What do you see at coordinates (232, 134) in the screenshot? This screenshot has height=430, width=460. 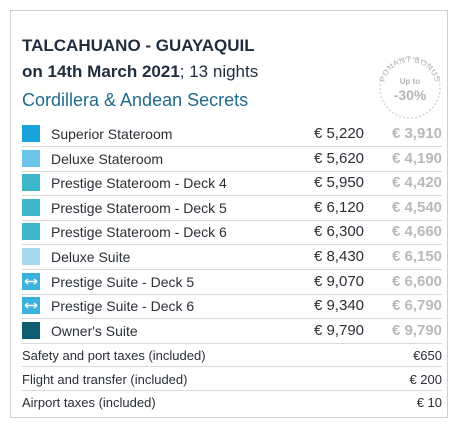 I see `cabin-row: Superior Stateroom € 5,220 € 3,910` at bounding box center [232, 134].